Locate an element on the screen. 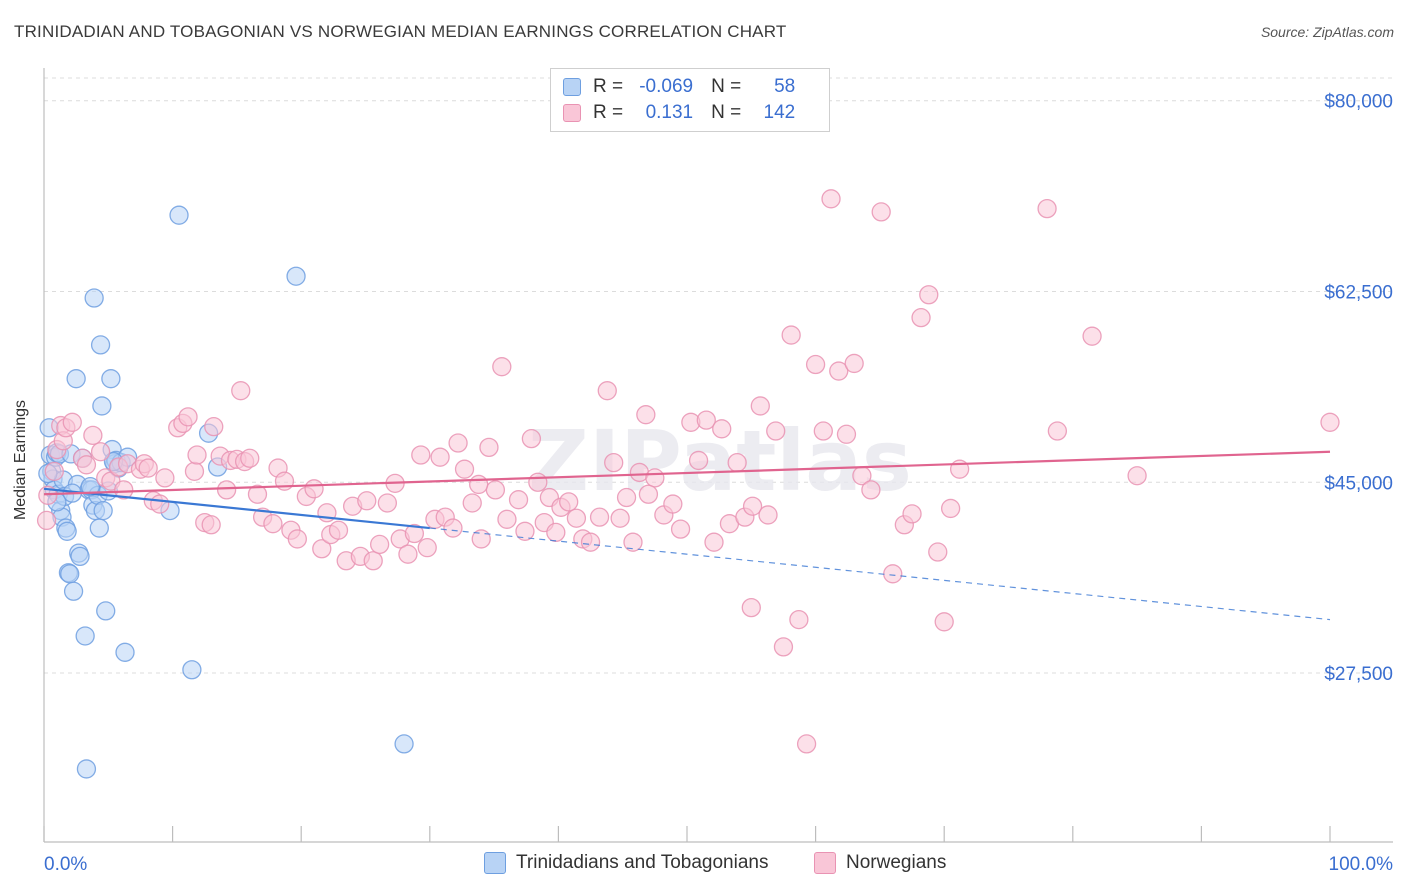 The width and height of the screenshot is (1406, 892). n-value: 58 is located at coordinates (785, 86).